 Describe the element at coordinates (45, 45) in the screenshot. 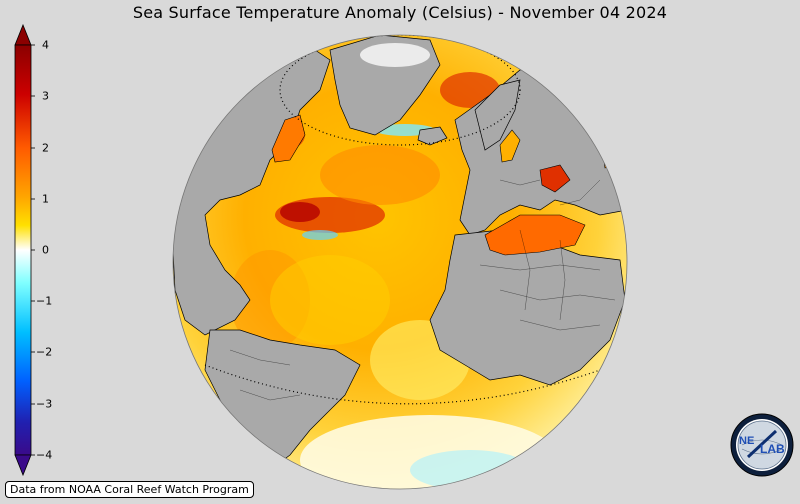

I see `colorbar-tick: 4` at that location.